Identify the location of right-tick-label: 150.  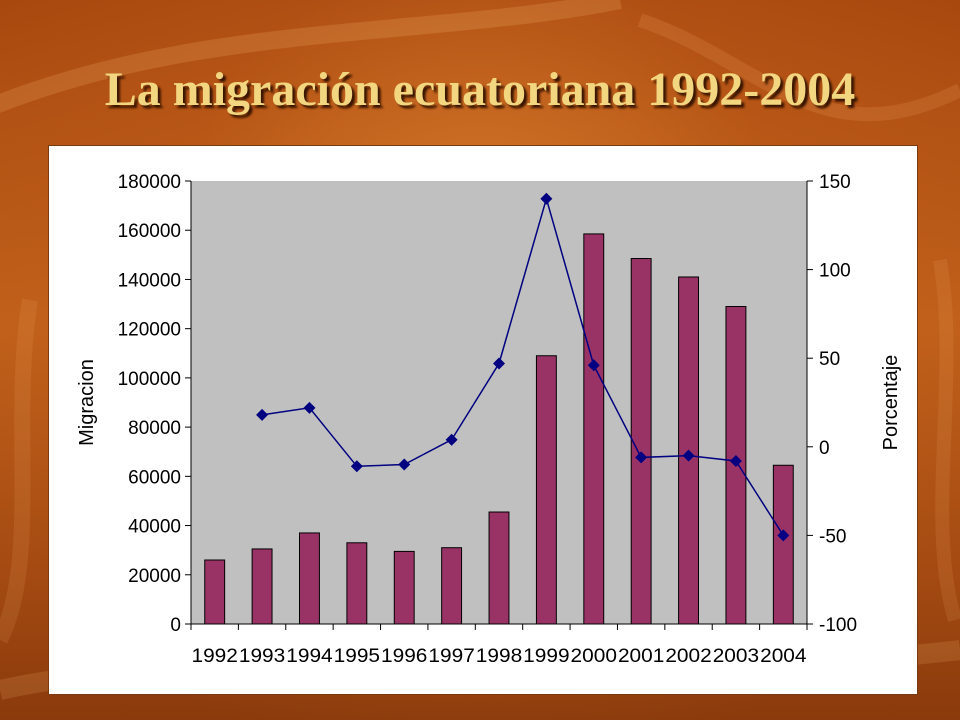
(835, 182).